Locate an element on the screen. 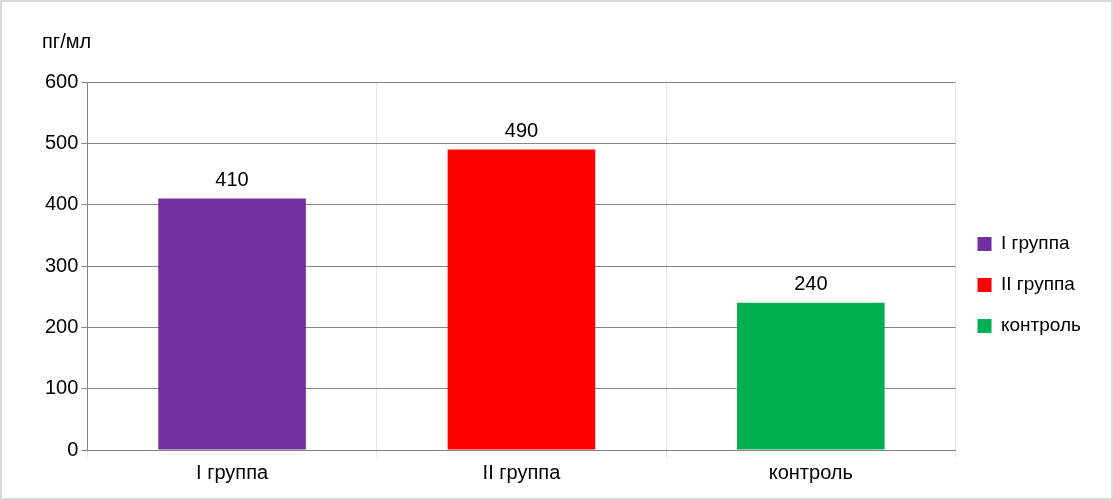 The height and width of the screenshot is (500, 1113). legend-label: контроль is located at coordinates (1041, 325).